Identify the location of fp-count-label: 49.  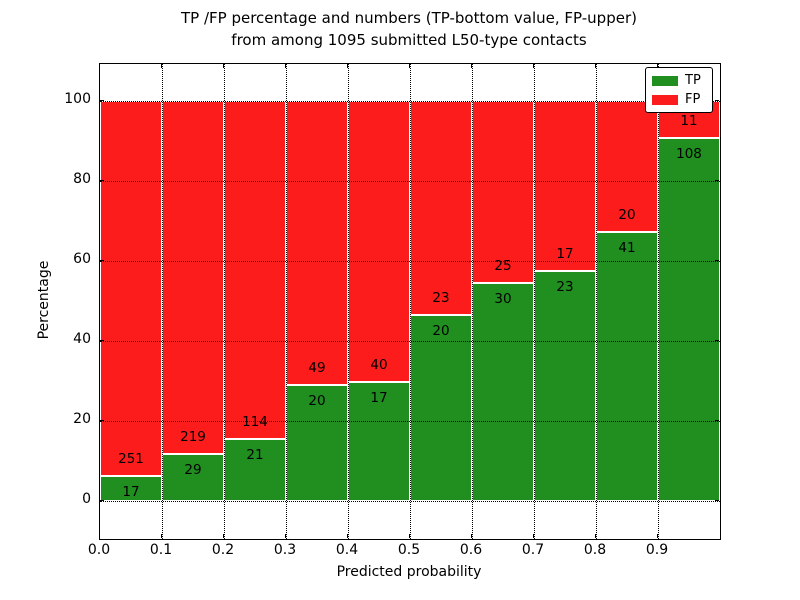
(317, 368).